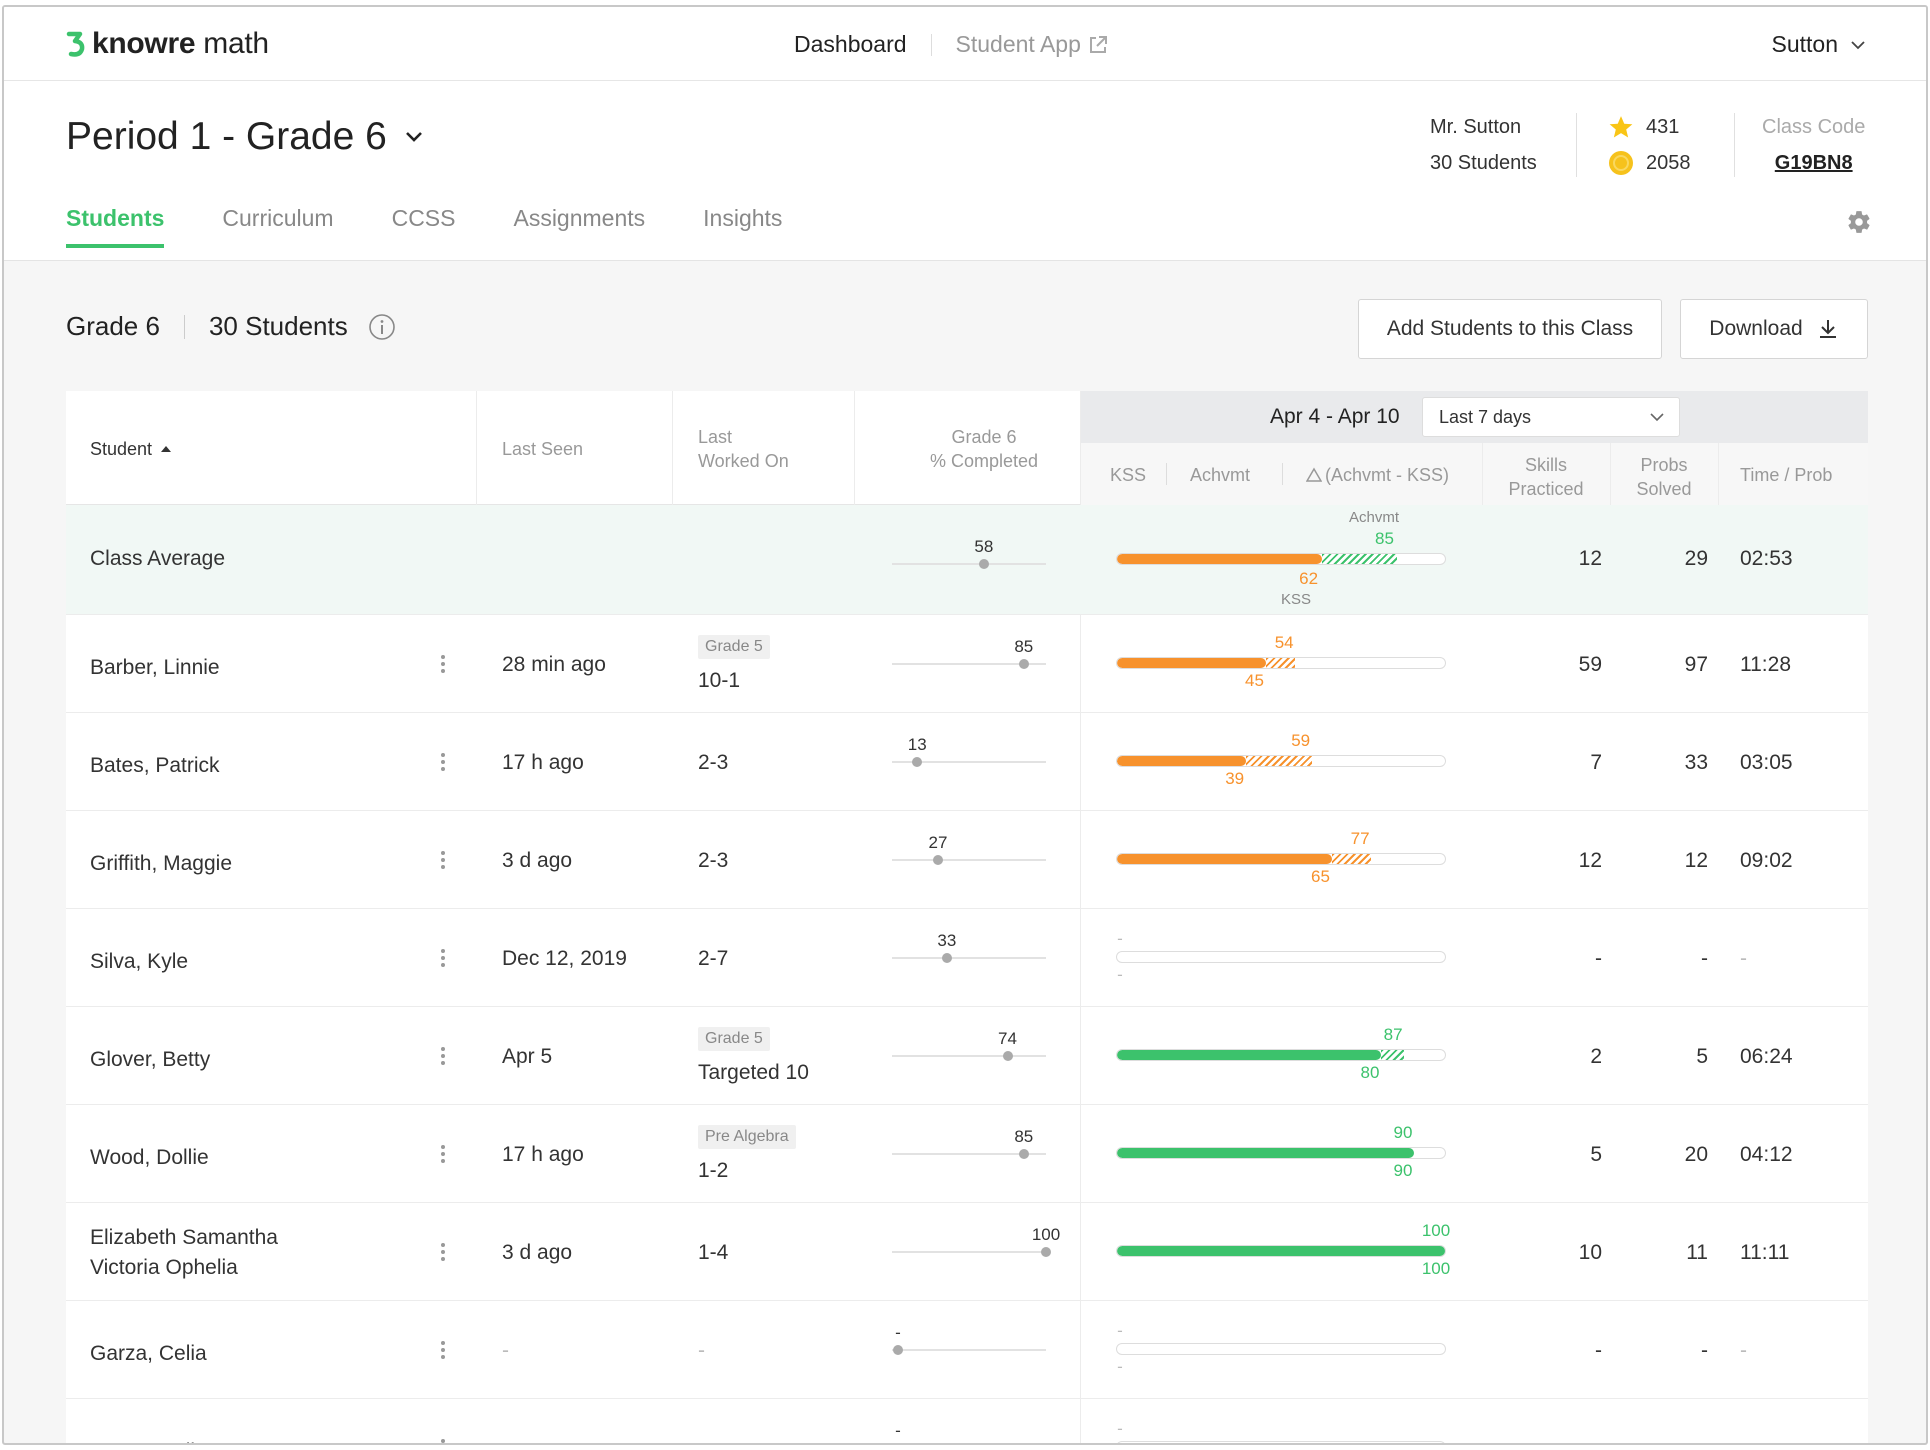 The width and height of the screenshot is (1930, 1450). What do you see at coordinates (155, 667) in the screenshot?
I see `student-name: Barber, Linnie` at bounding box center [155, 667].